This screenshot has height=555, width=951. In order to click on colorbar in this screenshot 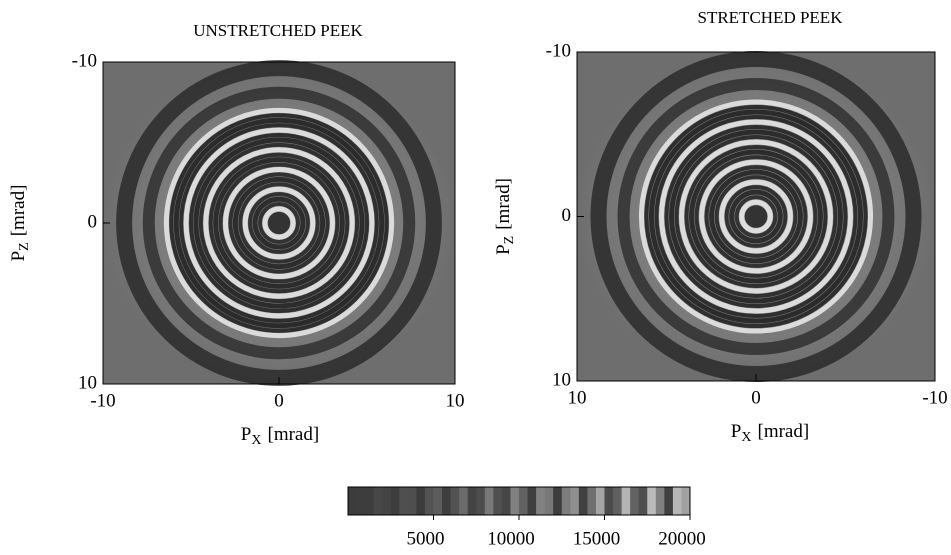, I will do `click(519, 501)`.